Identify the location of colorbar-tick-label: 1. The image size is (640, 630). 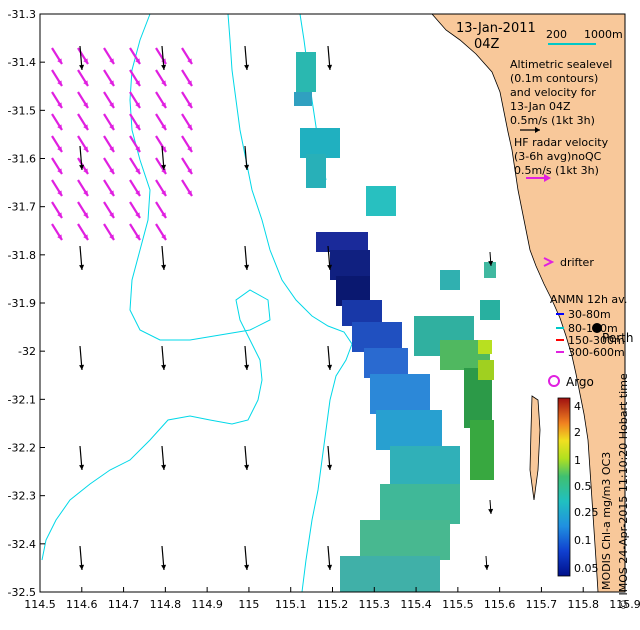
(577, 460).